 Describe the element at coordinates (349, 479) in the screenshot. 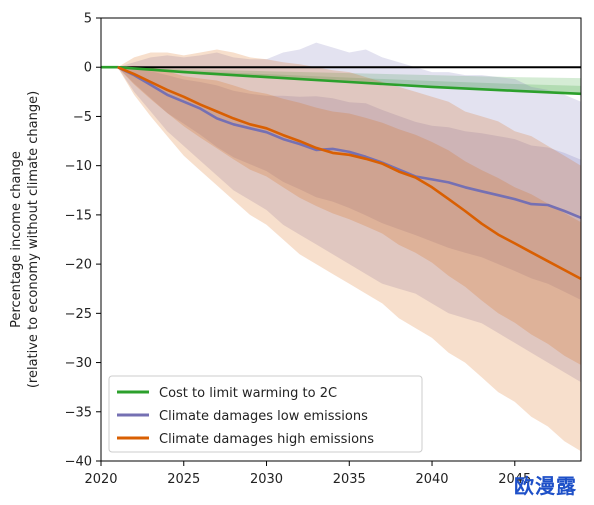

I see `x-tick-label: 2035` at that location.